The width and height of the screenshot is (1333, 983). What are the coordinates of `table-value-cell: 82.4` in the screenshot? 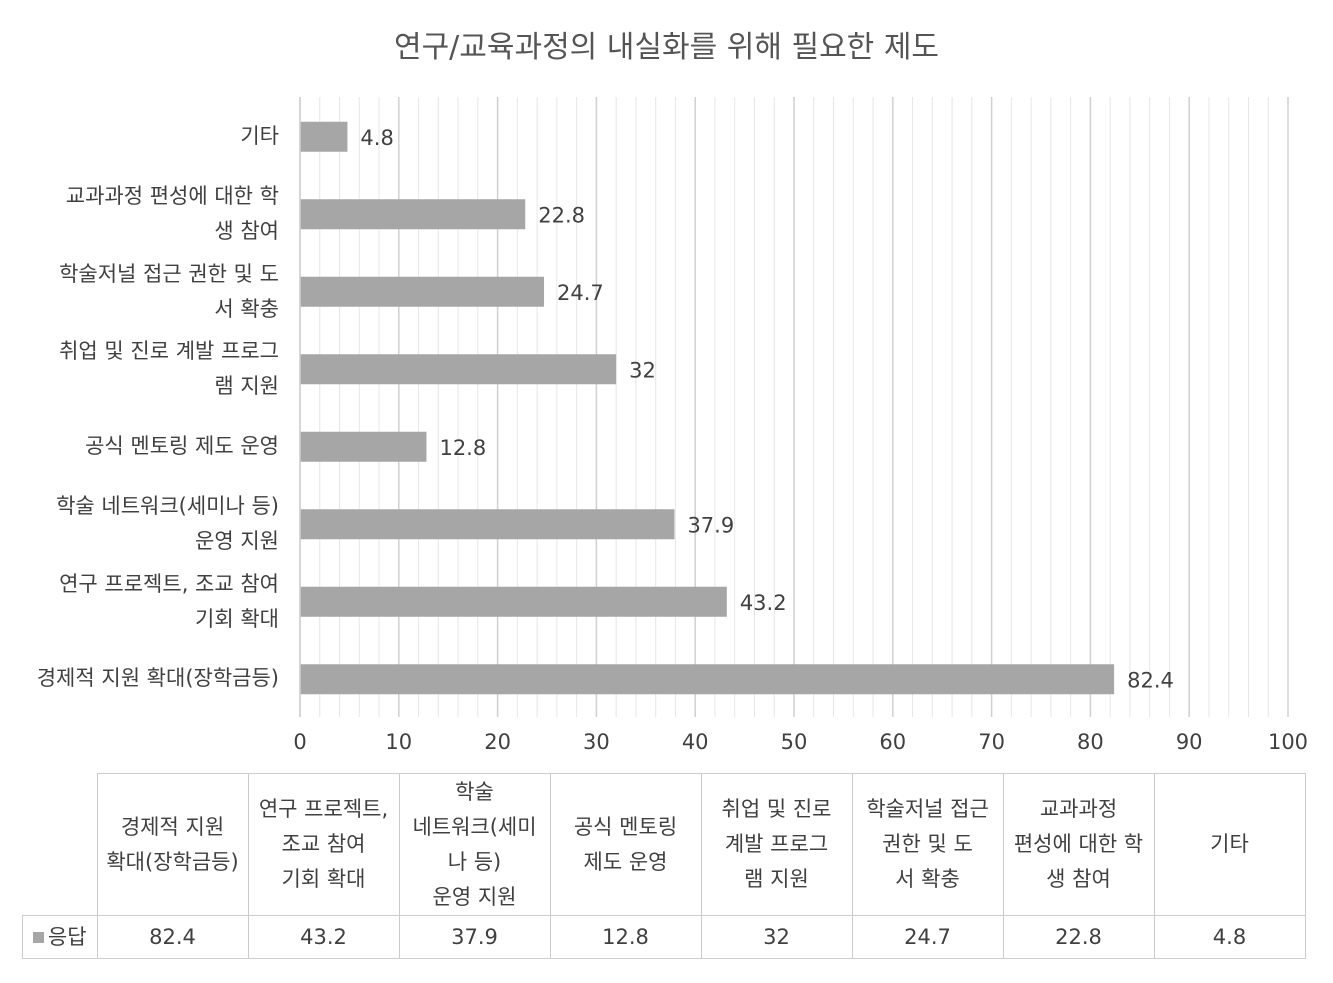 It's located at (172, 937).